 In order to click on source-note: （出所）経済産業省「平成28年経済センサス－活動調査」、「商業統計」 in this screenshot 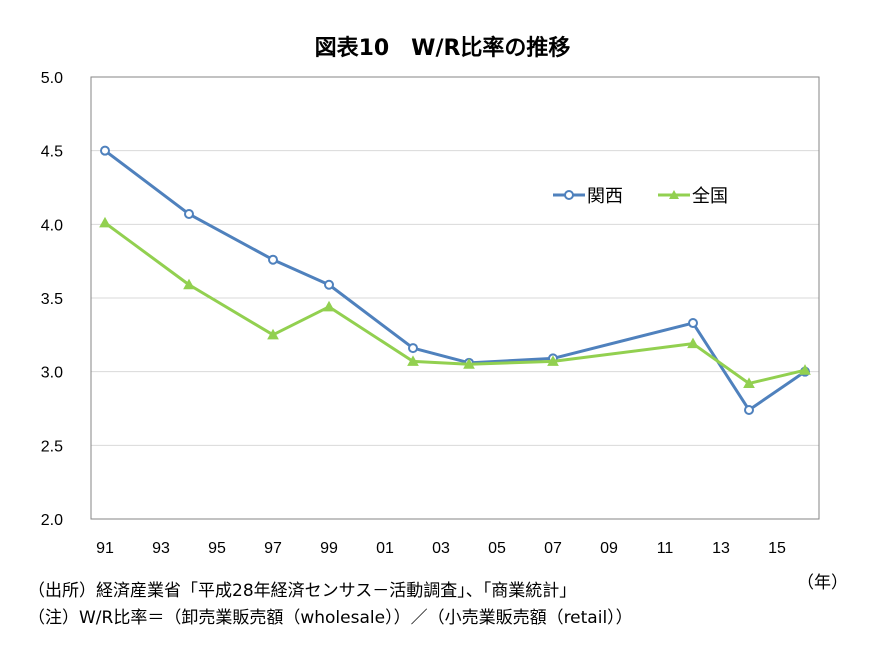, I will do `click(302, 591)`.